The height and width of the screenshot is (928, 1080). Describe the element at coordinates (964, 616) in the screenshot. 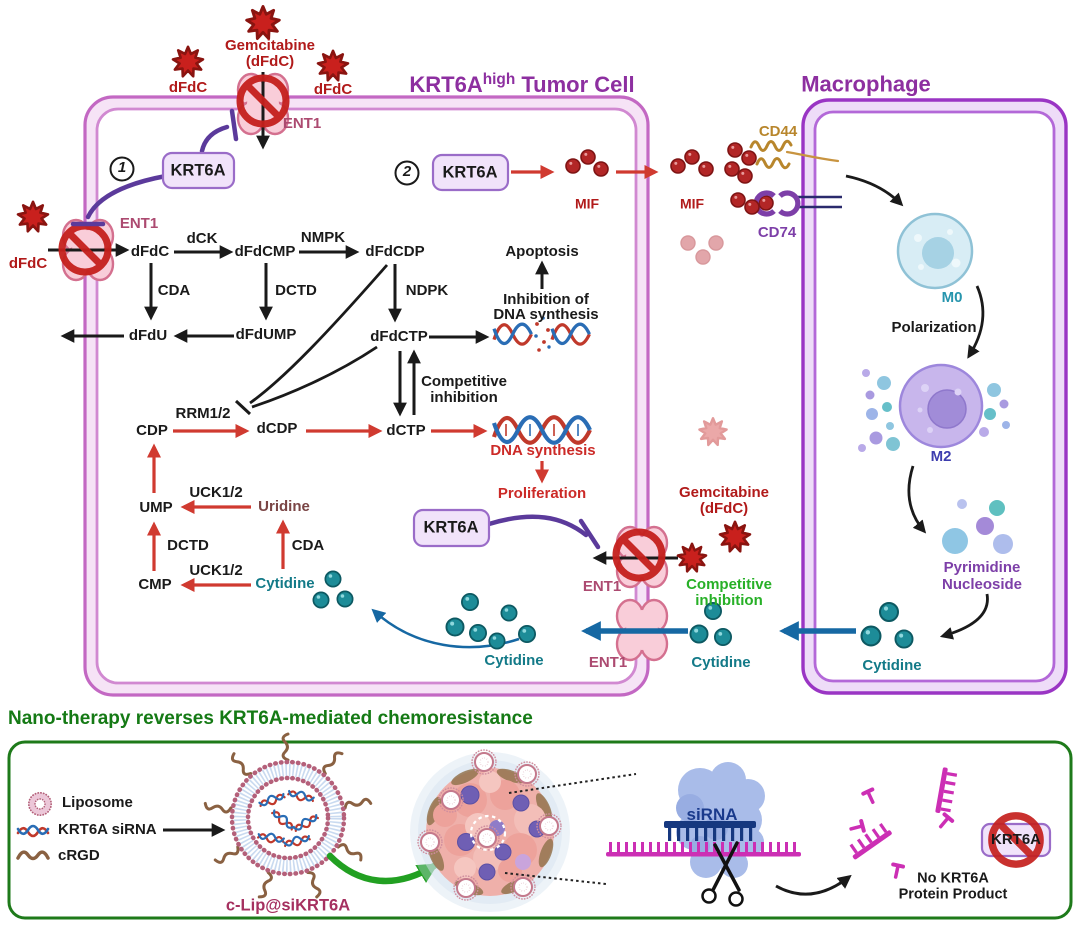

I see `nucleoside-to-cytidine-arrow` at that location.